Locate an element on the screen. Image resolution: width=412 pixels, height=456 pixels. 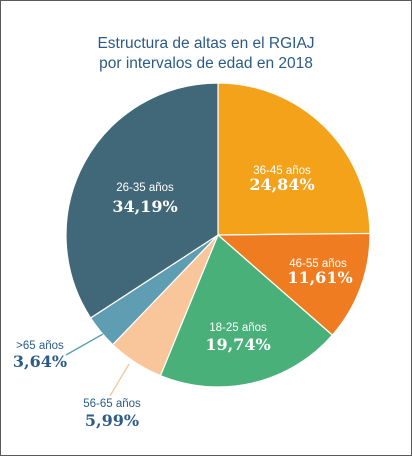
slice-label: 36-45 años is located at coordinates (282, 171).